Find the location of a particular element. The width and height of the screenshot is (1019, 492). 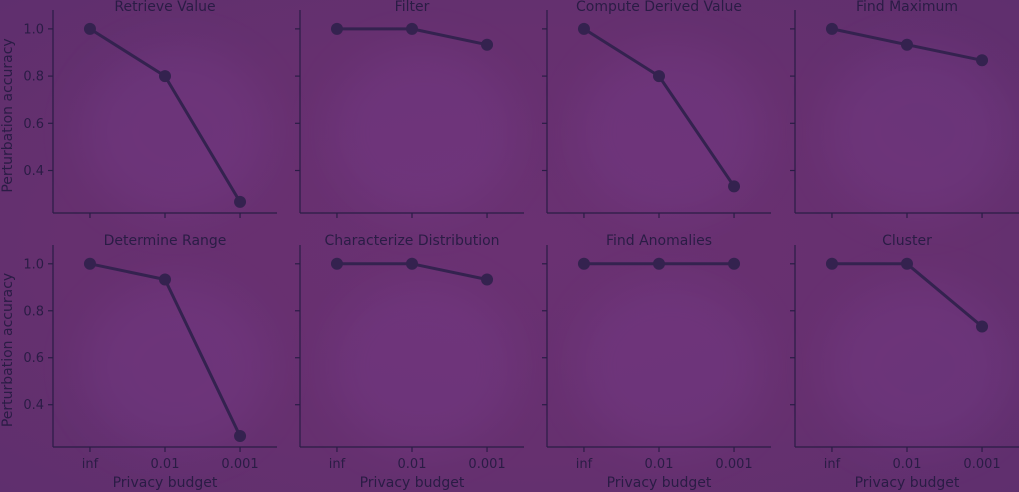

panel-title: Find Anomalies is located at coordinates (659, 241).